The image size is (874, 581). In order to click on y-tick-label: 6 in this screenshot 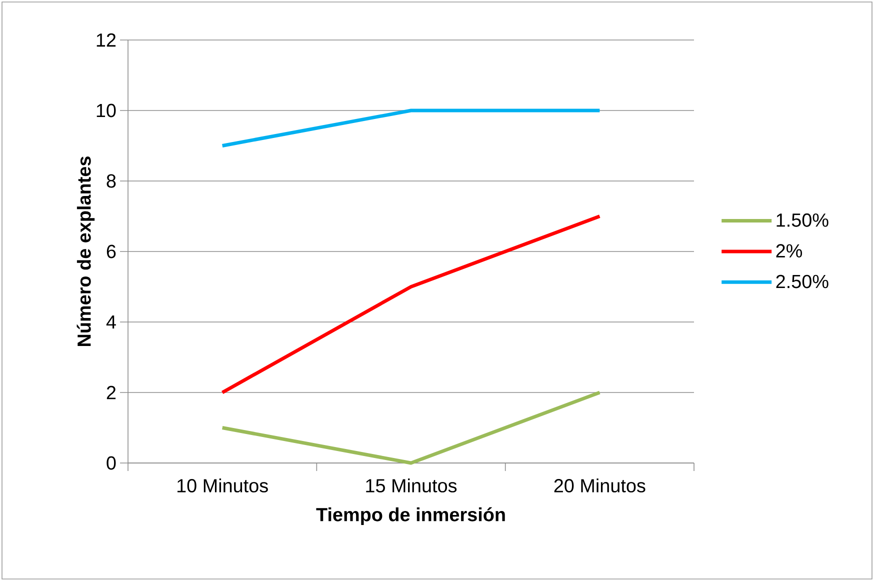, I will do `click(111, 251)`.